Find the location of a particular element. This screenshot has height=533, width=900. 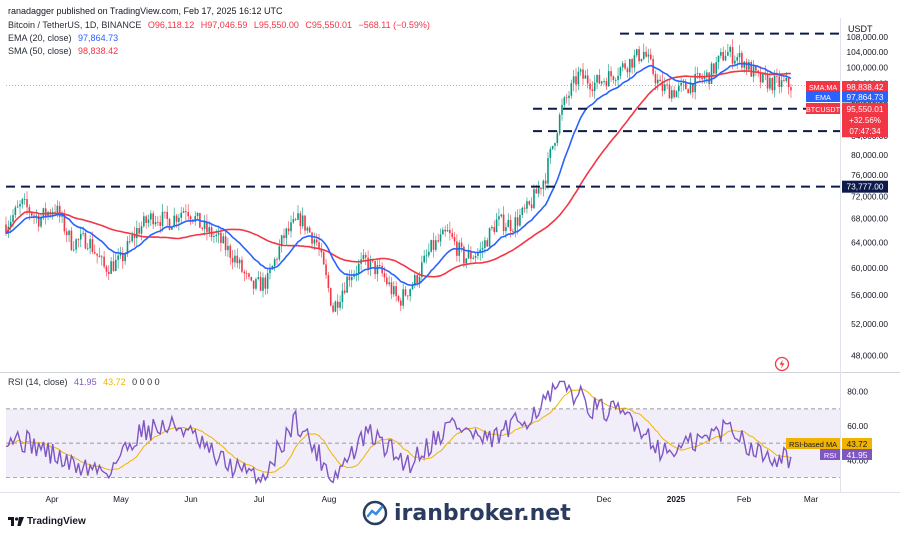

x-tick-label: Feb is located at coordinates (744, 499).